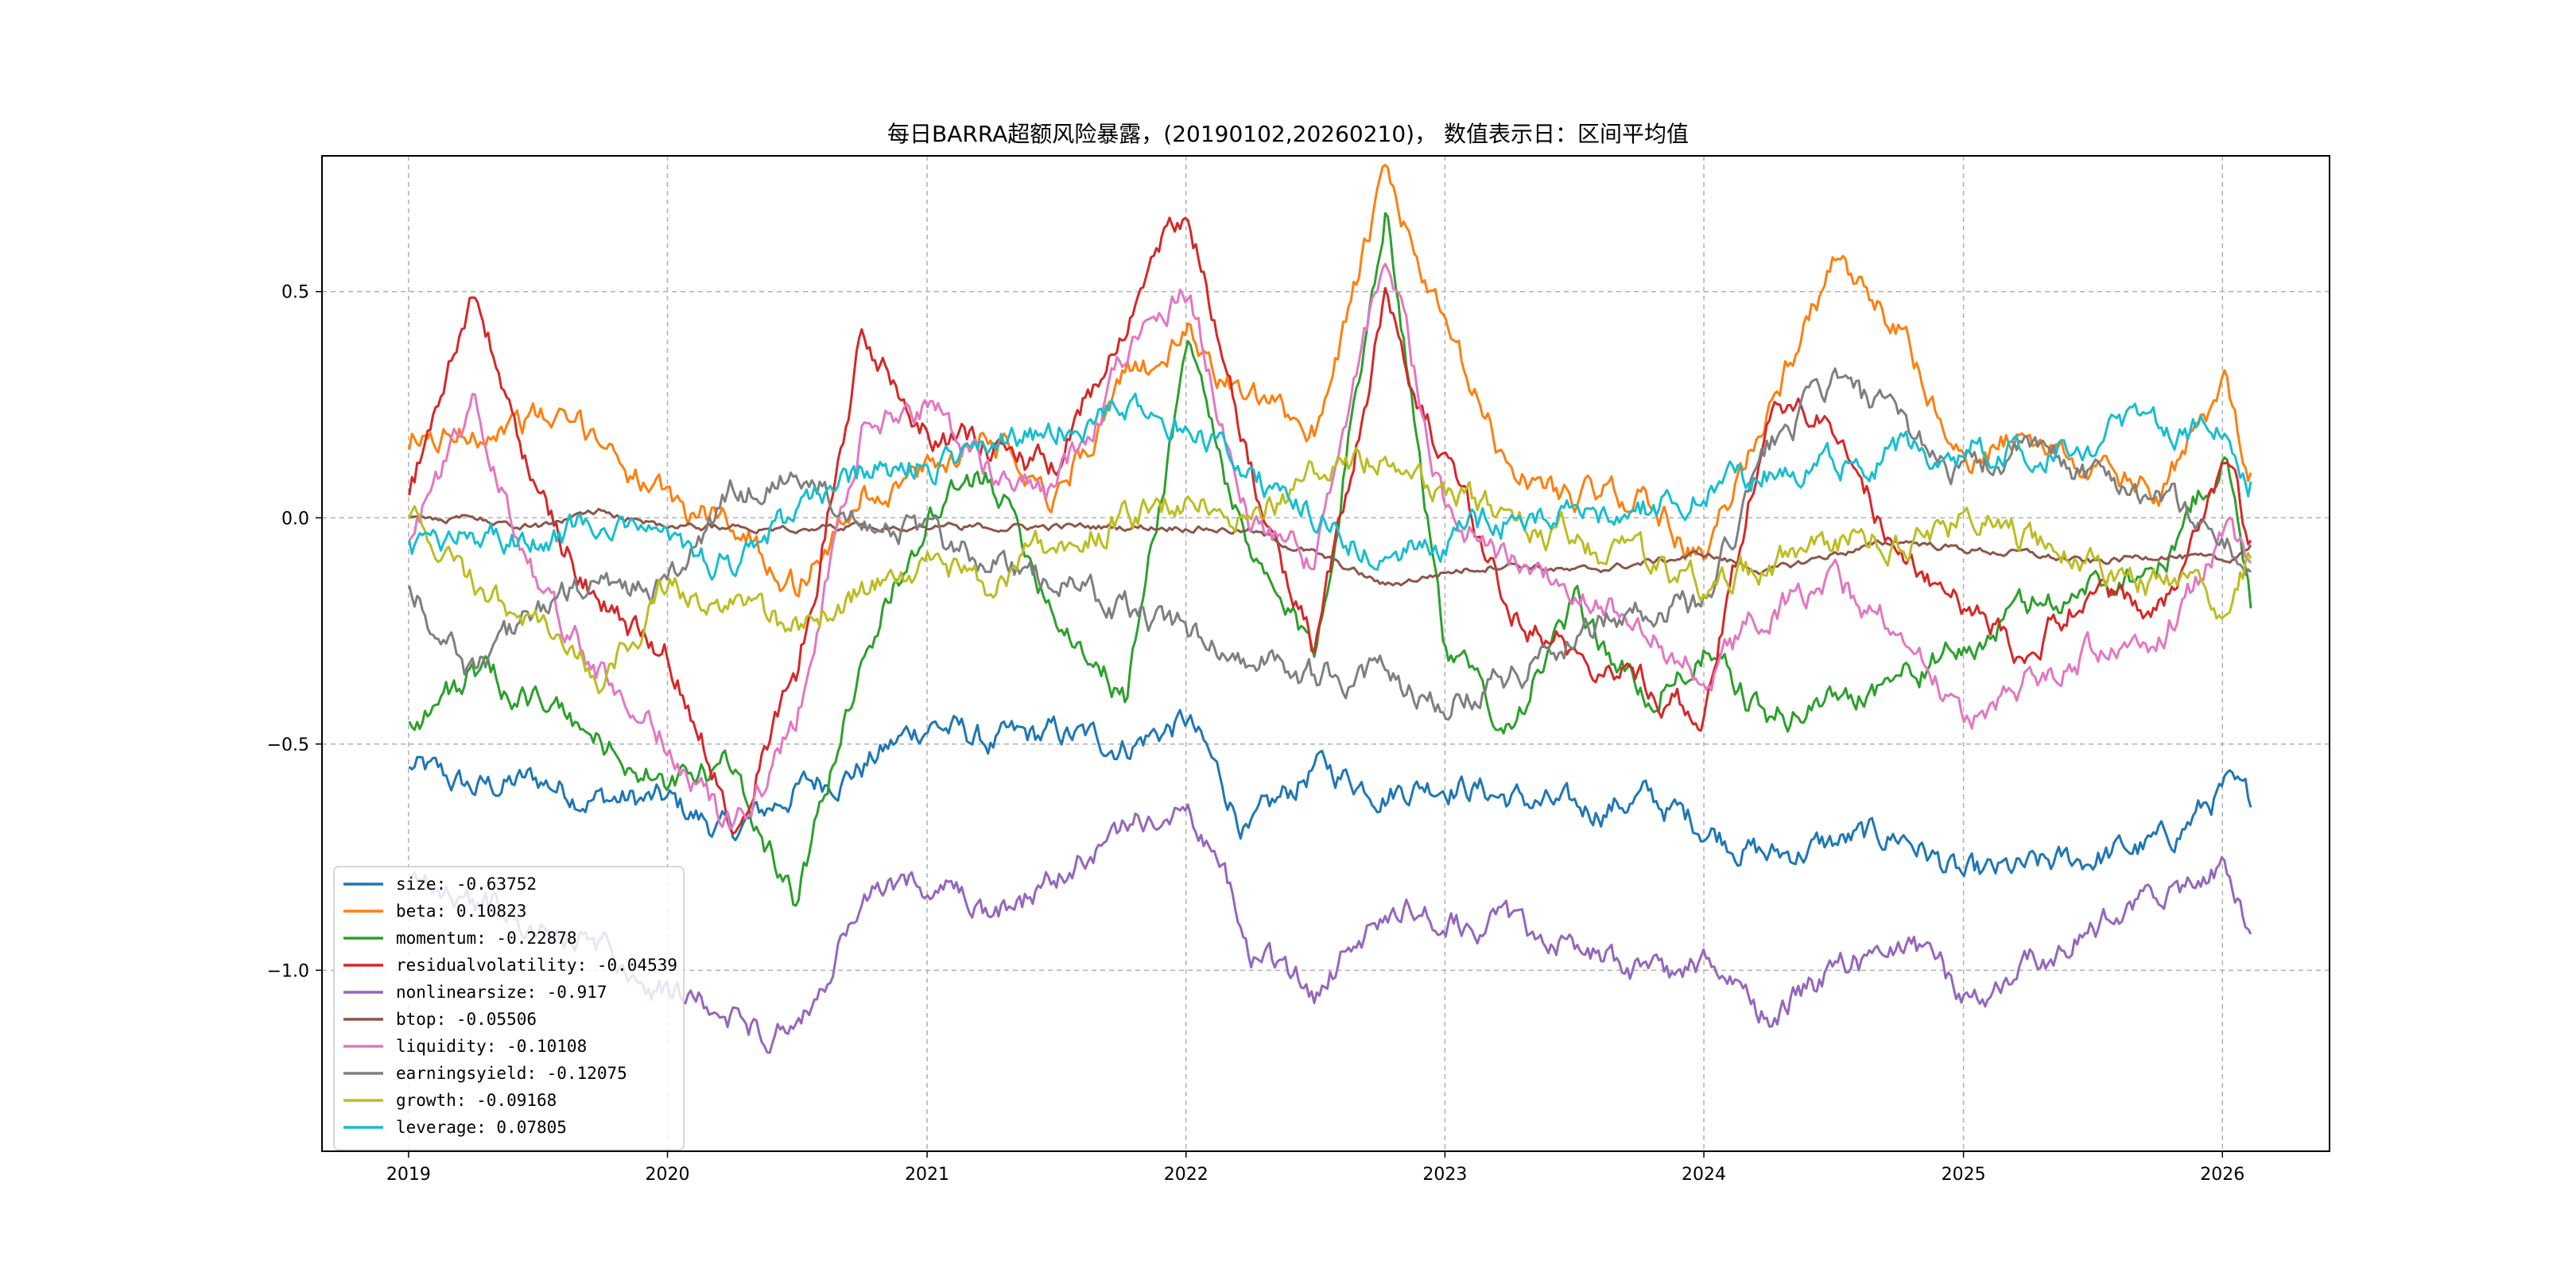  I want to click on x-tick-label: 2025, so click(1964, 1175).